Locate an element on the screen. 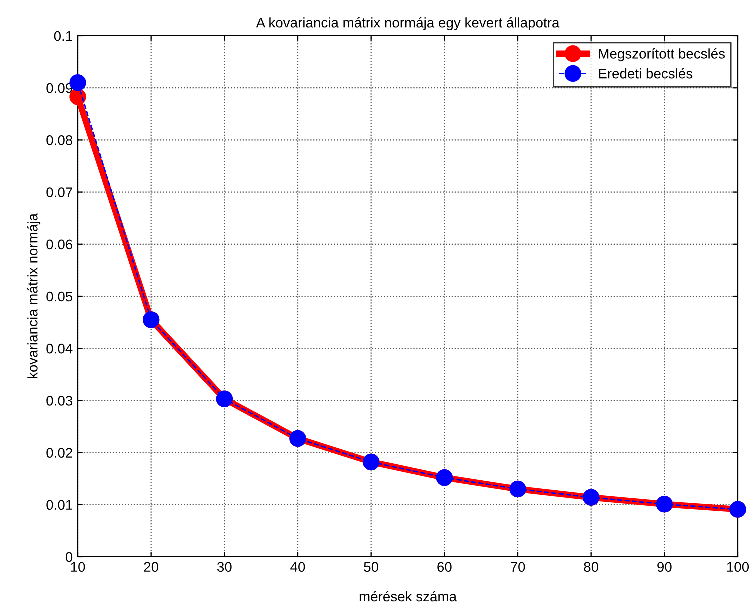  x-axis-title: mérések száma is located at coordinates (409, 596).